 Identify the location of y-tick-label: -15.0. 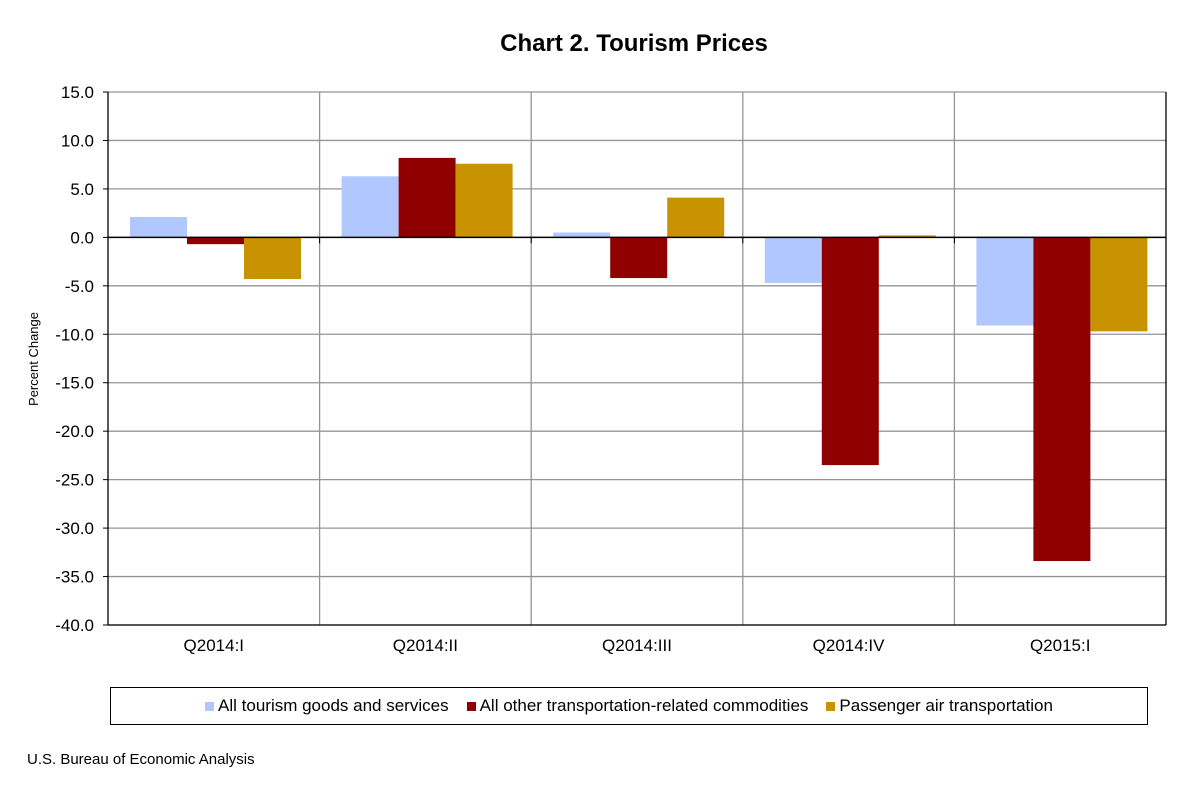
(74, 383).